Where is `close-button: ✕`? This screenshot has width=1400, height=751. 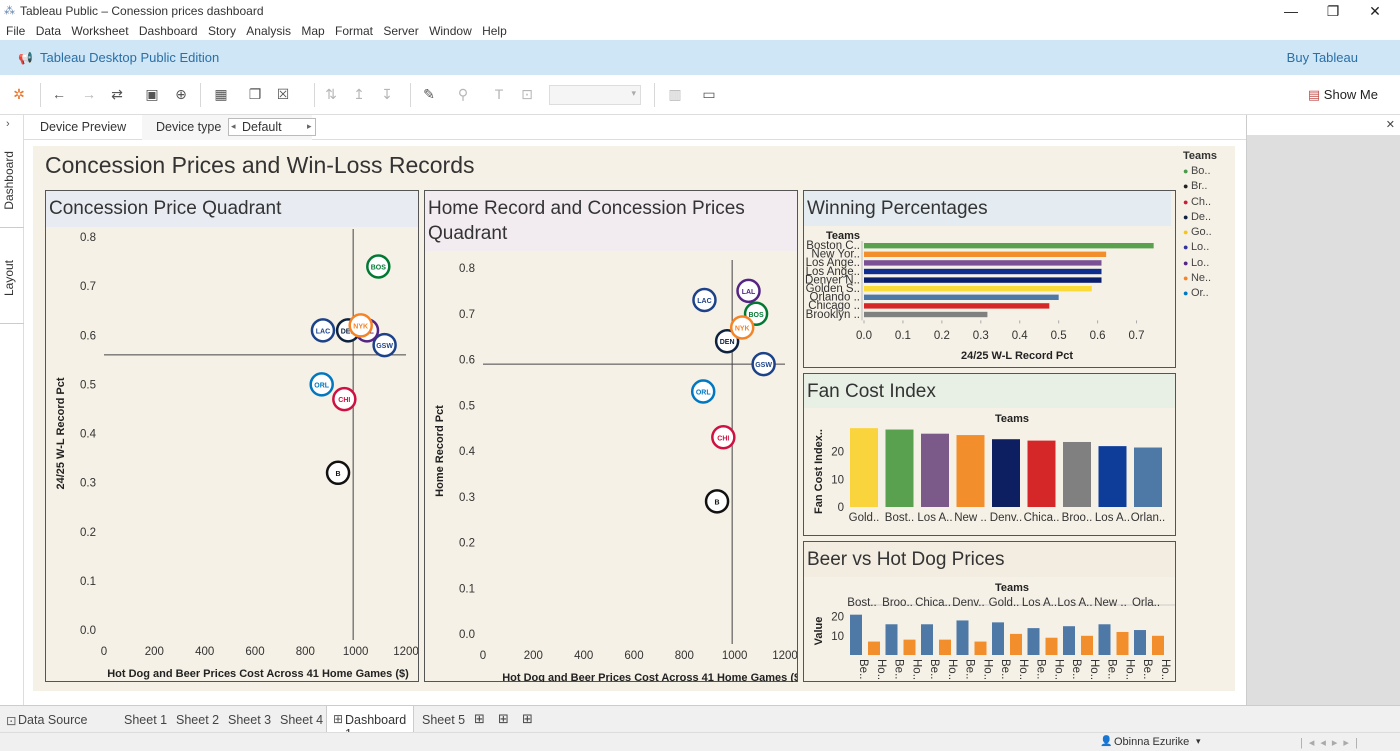 close-button: ✕ is located at coordinates (1375, 11).